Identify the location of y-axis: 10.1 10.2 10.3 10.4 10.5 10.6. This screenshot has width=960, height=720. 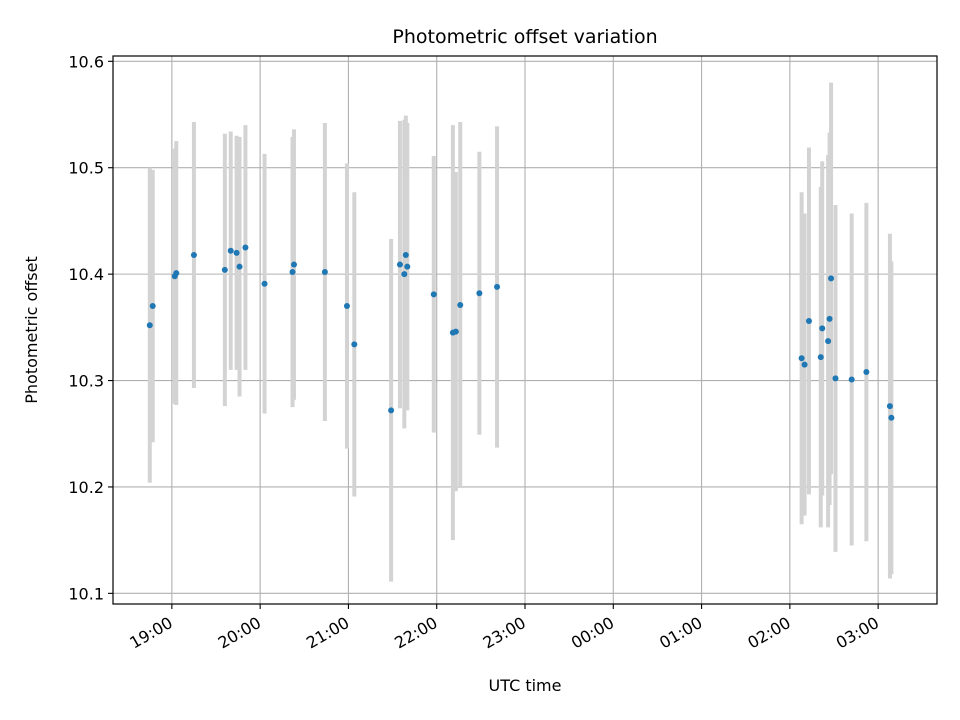
(90, 327).